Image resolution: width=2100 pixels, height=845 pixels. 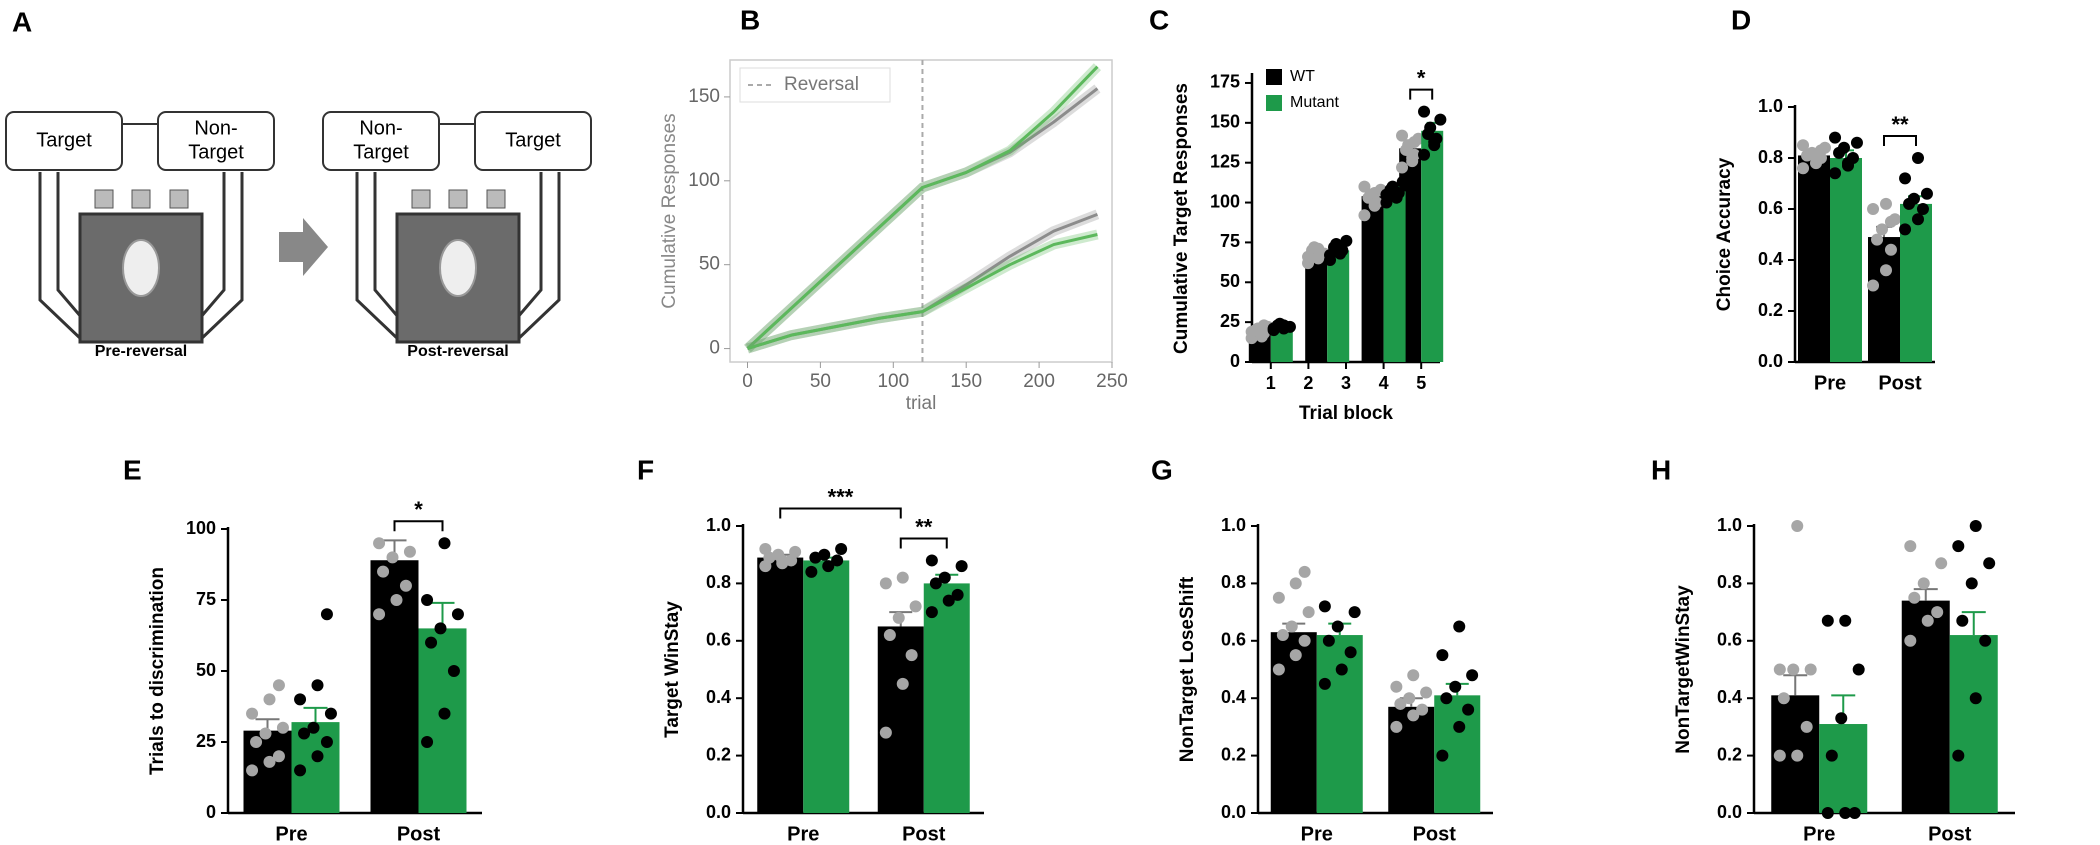 I want to click on y-tick-label: 0, so click(x=714, y=348).